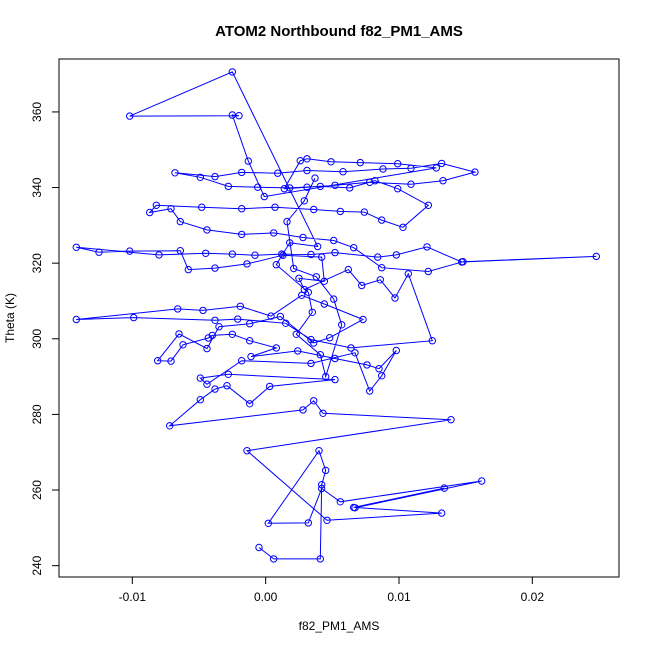 This screenshot has width=650, height=650. What do you see at coordinates (133, 597) in the screenshot?
I see `x-tick-label: -0.01` at bounding box center [133, 597].